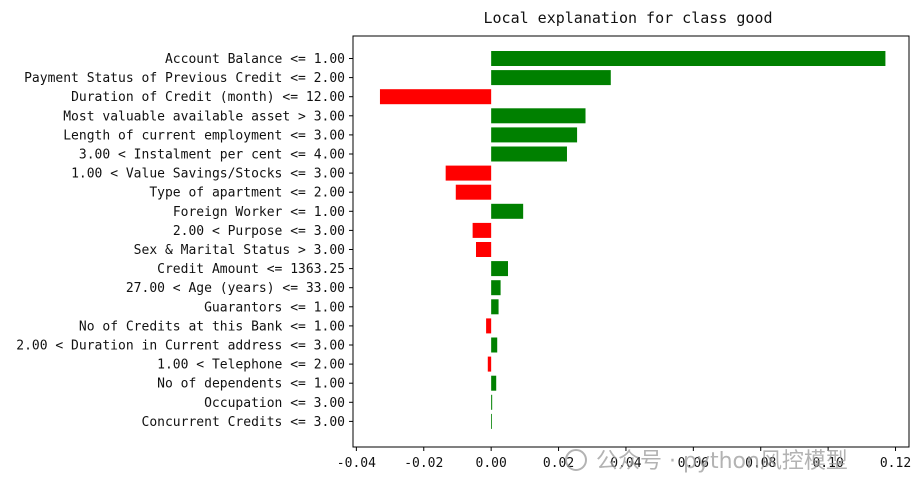  What do you see at coordinates (235, 288) in the screenshot?
I see `y-tick-label: 27.00 < Age (years) <= 33.00` at bounding box center [235, 288].